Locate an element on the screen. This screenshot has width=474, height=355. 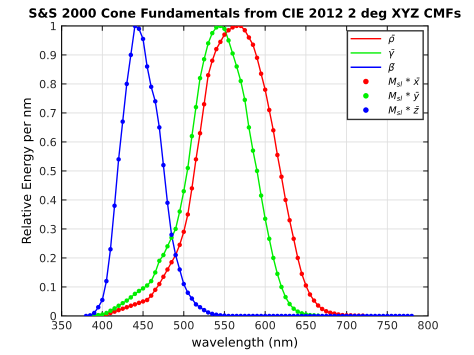
x-tick-label: 350 is located at coordinates (62, 325).